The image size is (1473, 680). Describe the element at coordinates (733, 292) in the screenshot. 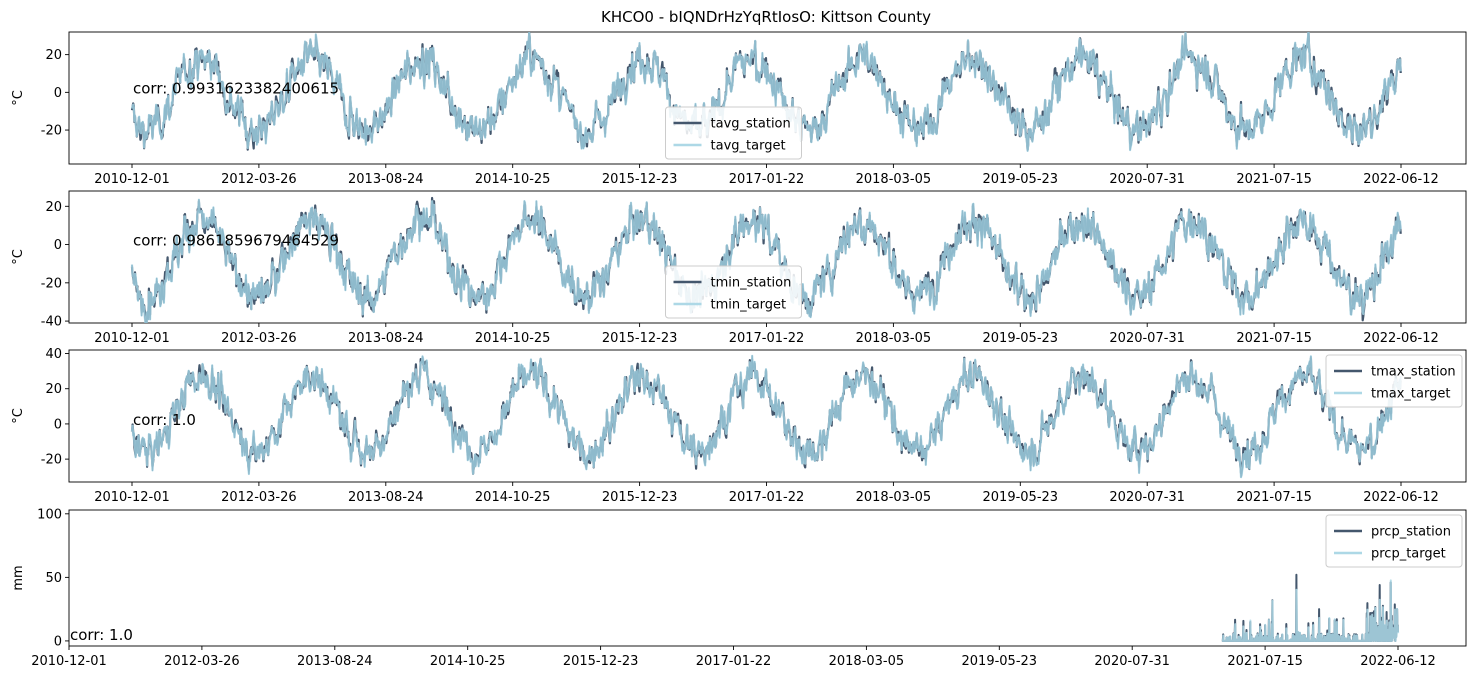

I see `legend: tmin_station tmin_target` at that location.